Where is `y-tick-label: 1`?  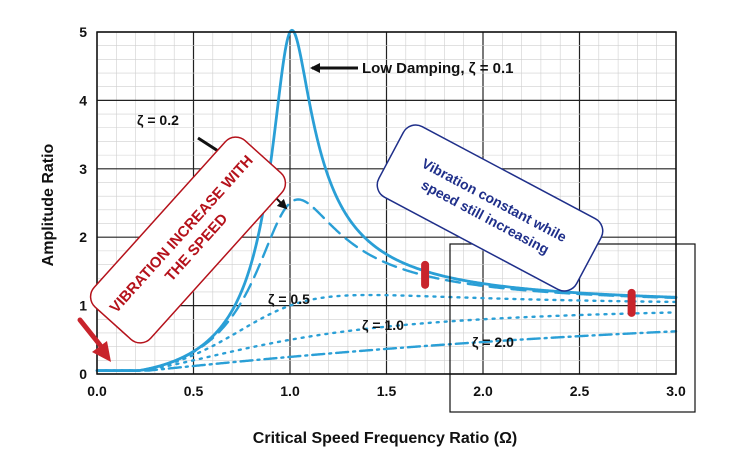 y-tick-label: 1 is located at coordinates (83, 306).